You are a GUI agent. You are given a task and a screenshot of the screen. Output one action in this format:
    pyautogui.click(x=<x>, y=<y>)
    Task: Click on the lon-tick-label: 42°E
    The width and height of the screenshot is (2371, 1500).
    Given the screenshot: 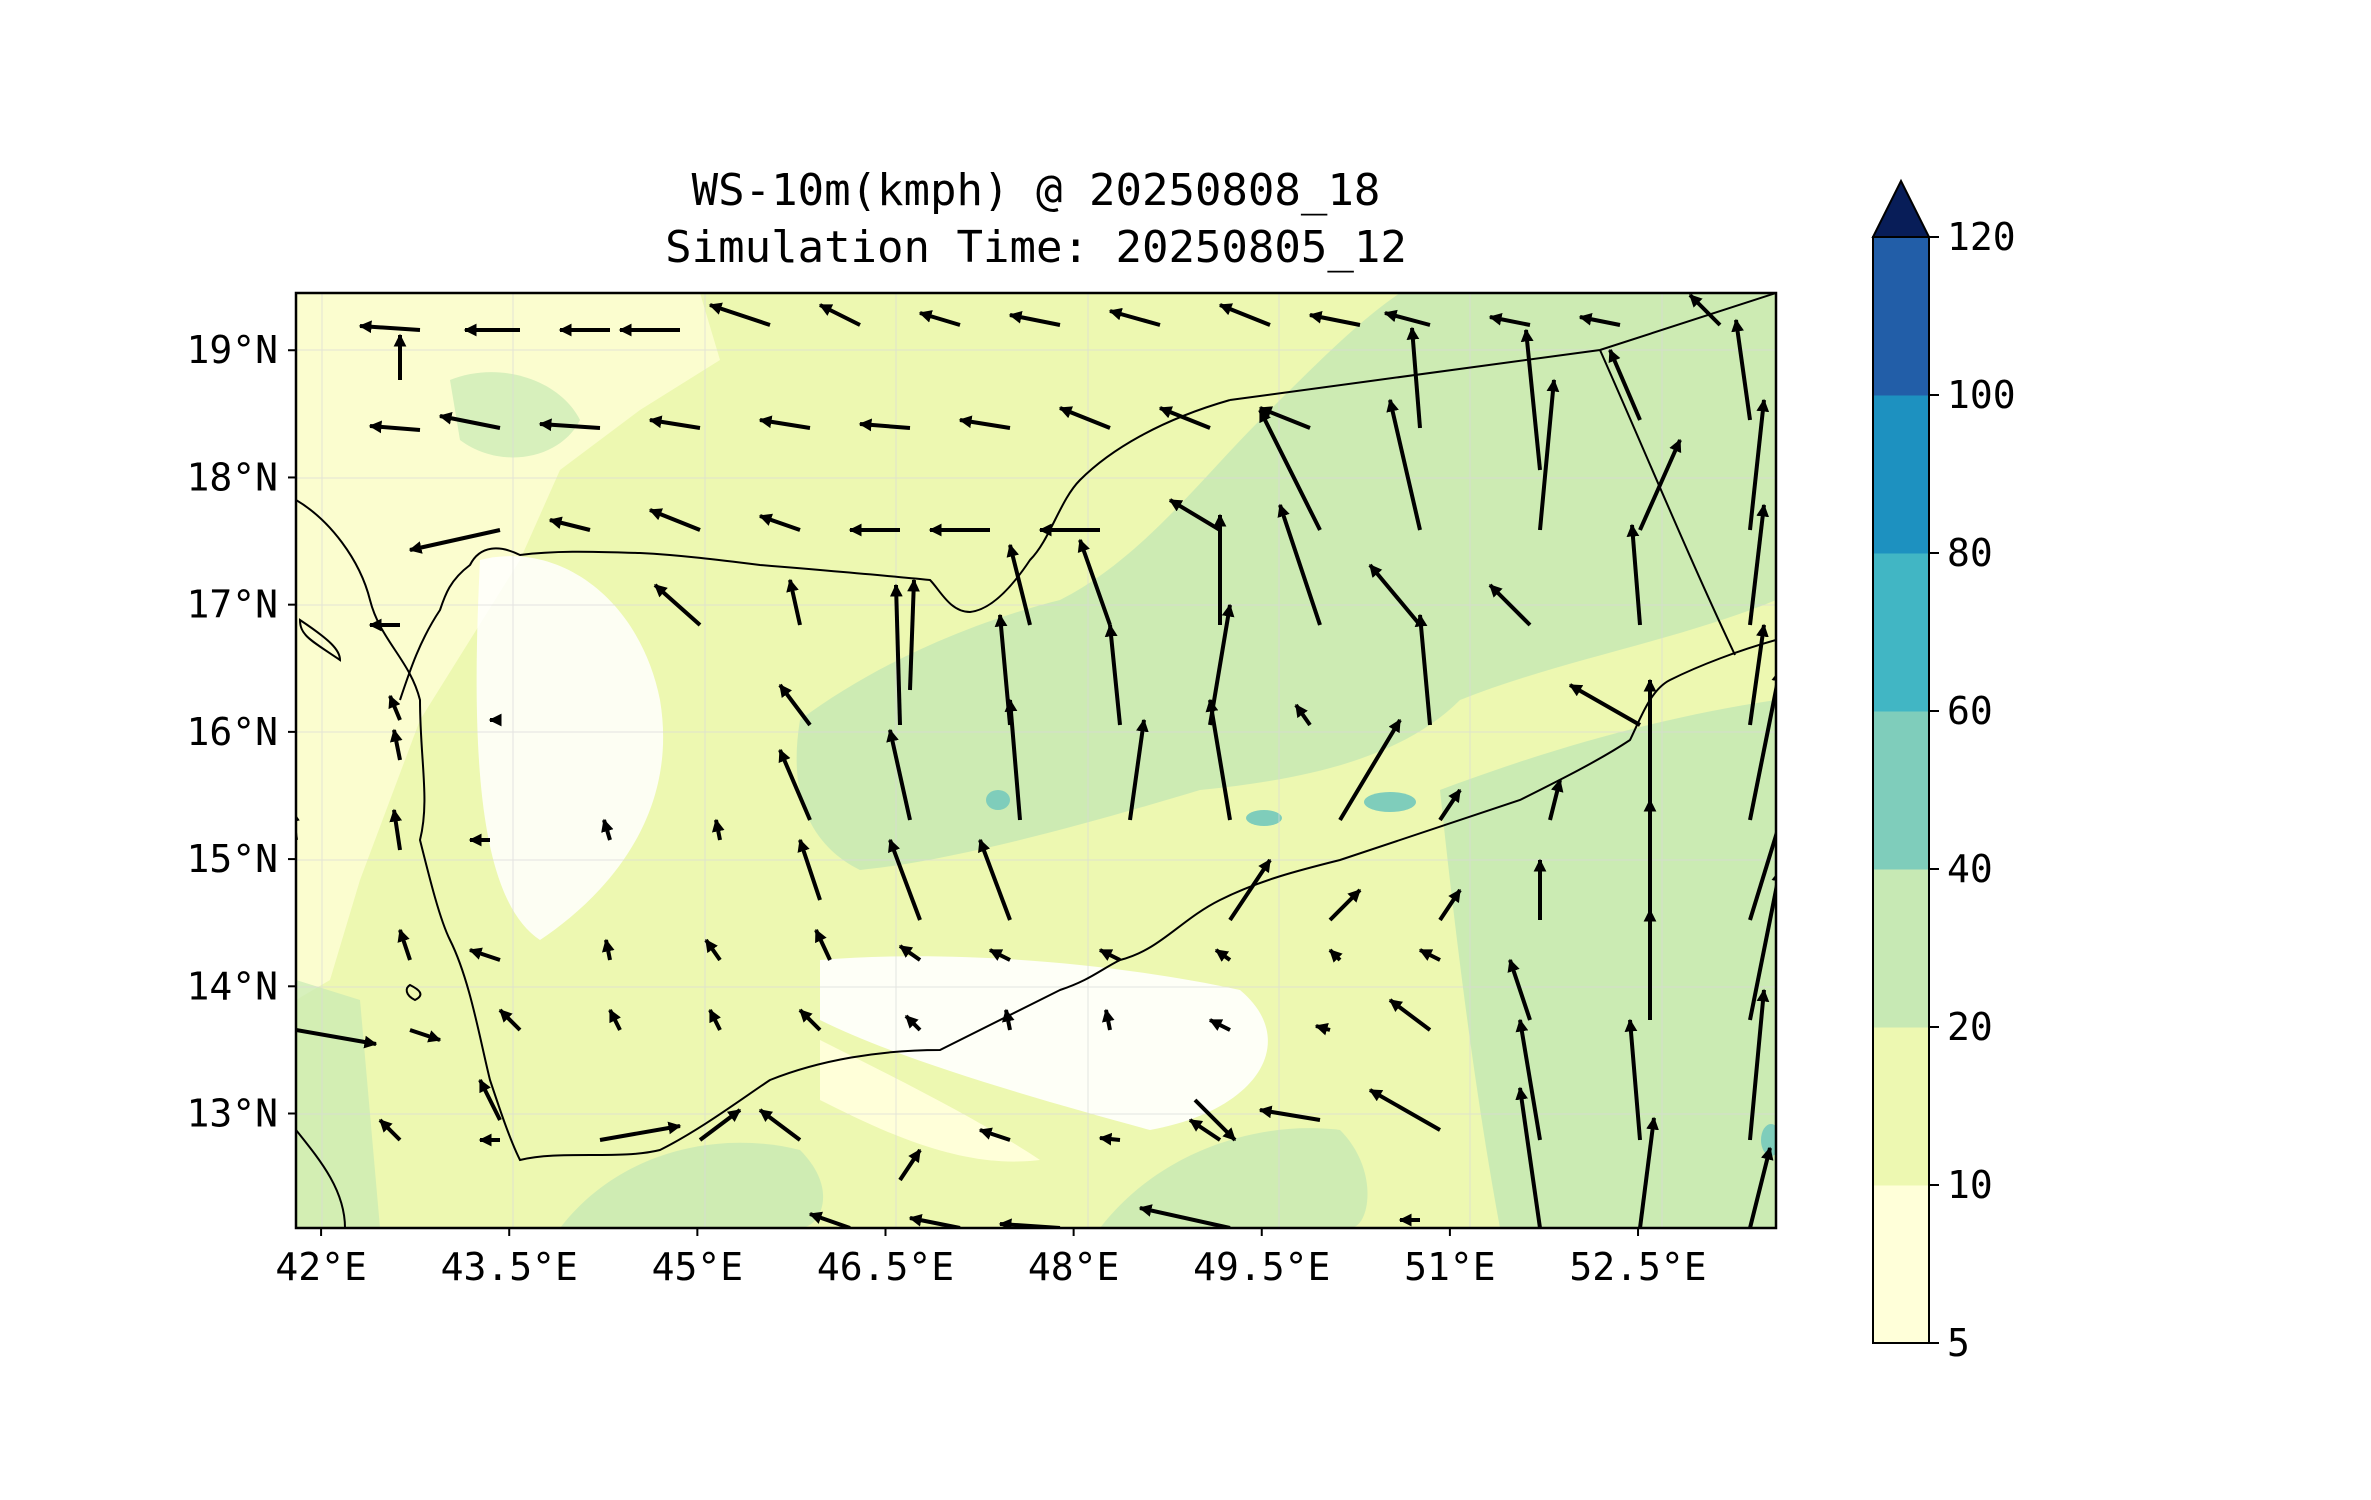 What is the action you would take?
    pyautogui.click(x=321, y=1267)
    